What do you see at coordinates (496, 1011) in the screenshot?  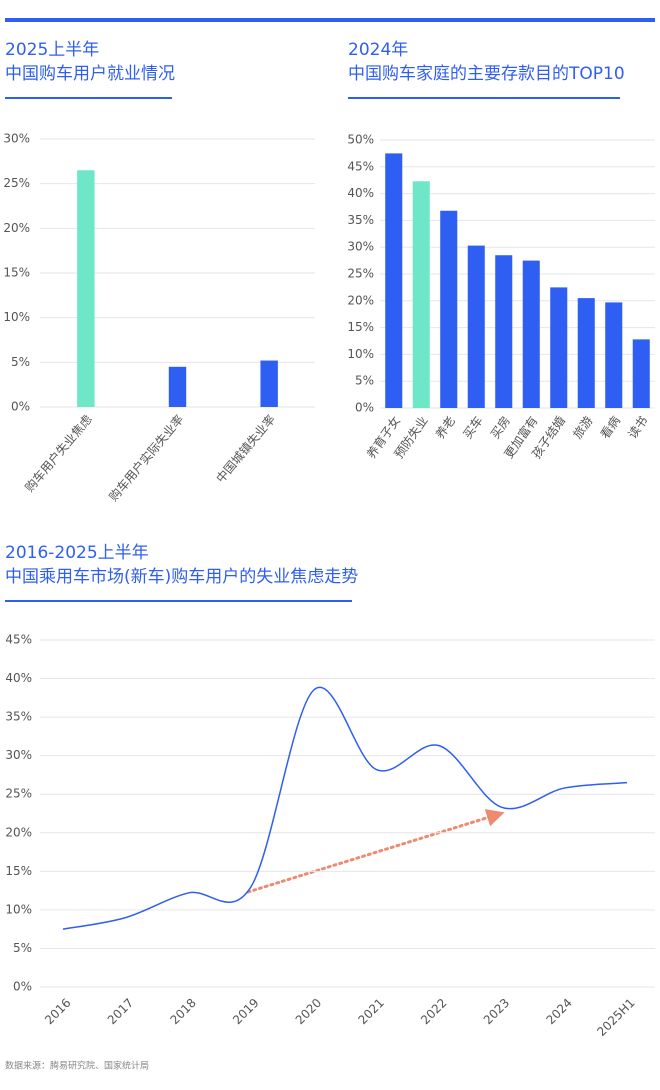 I see `x-tick-label: 2023` at bounding box center [496, 1011].